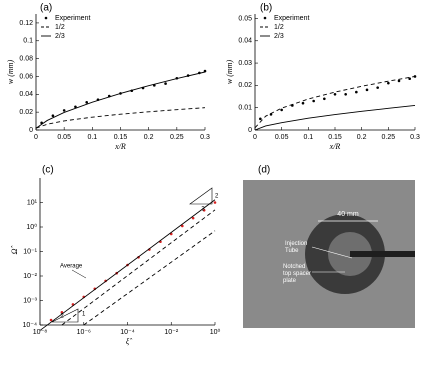 This screenshot has width=432, height=365. What do you see at coordinates (245, 108) in the screenshot?
I see `y-tick-label: 0.01` at bounding box center [245, 108].